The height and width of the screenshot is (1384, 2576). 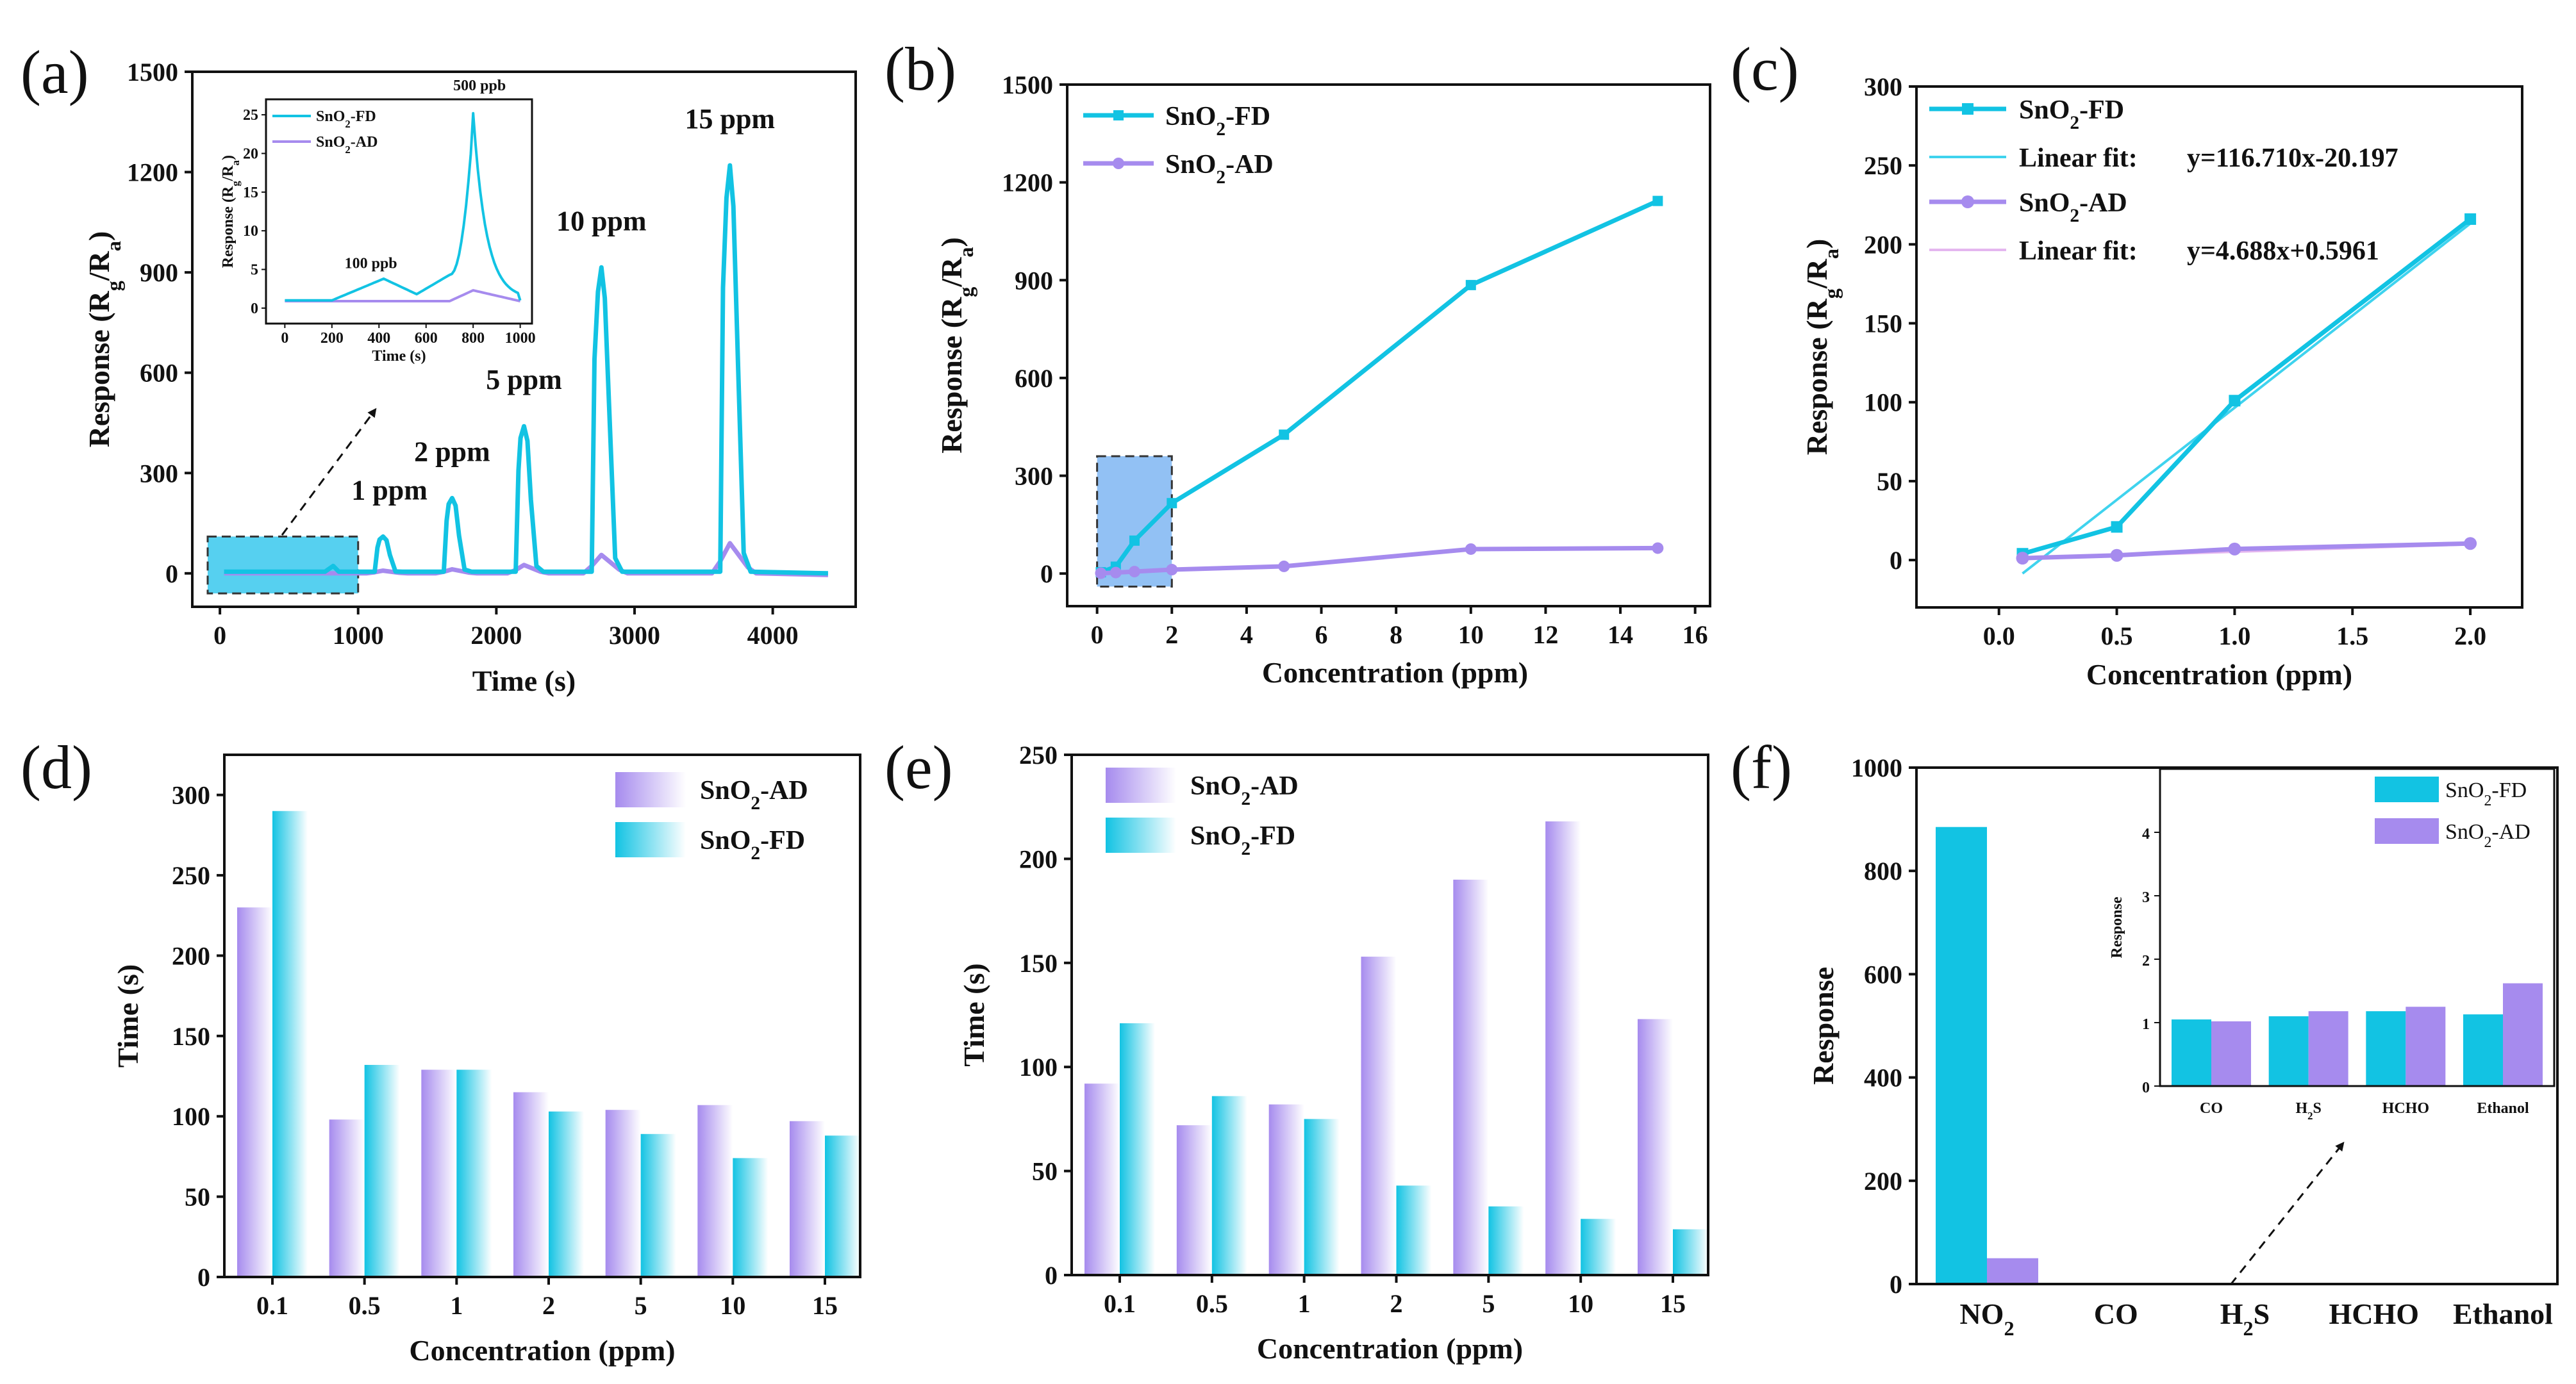 What do you see at coordinates (399, 356) in the screenshot?
I see `inset-a-xtitle: Time (s)` at bounding box center [399, 356].